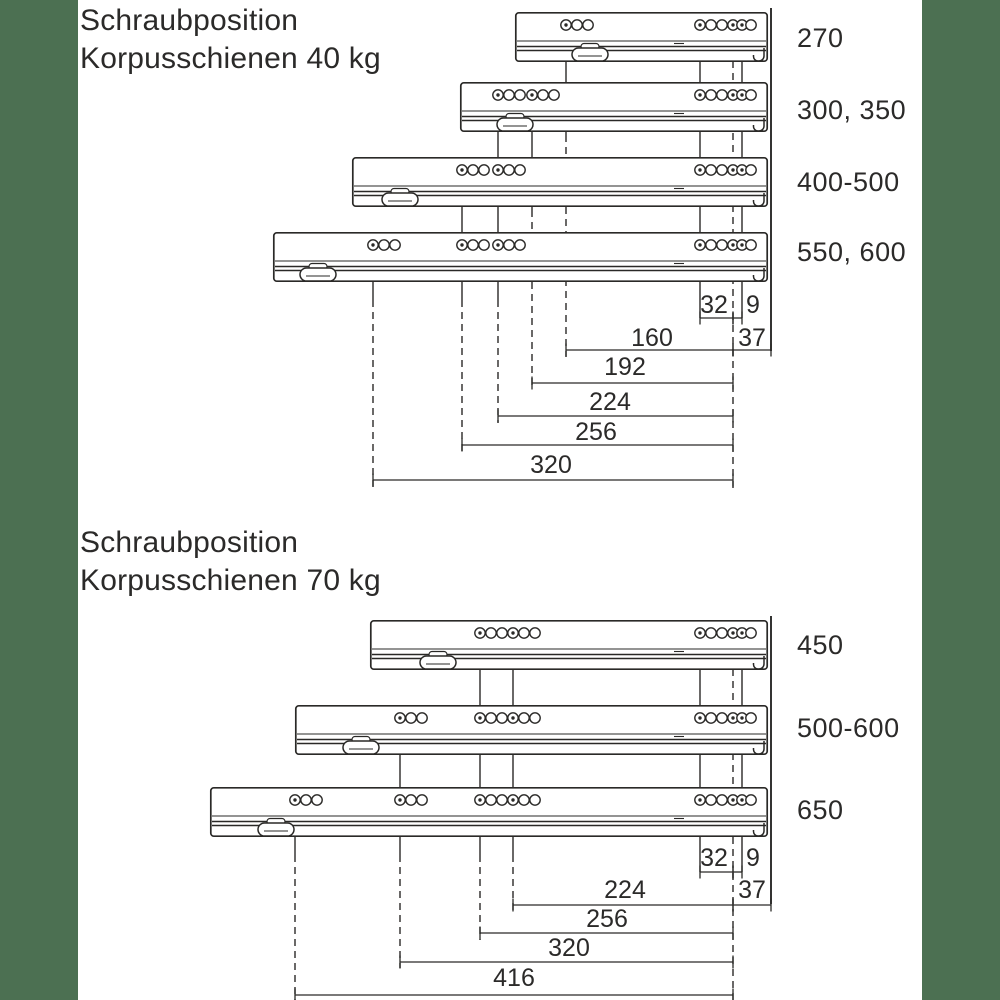 The image size is (1000, 1000). I want to click on dimension-label-40kg-224: 224, so click(610, 402).